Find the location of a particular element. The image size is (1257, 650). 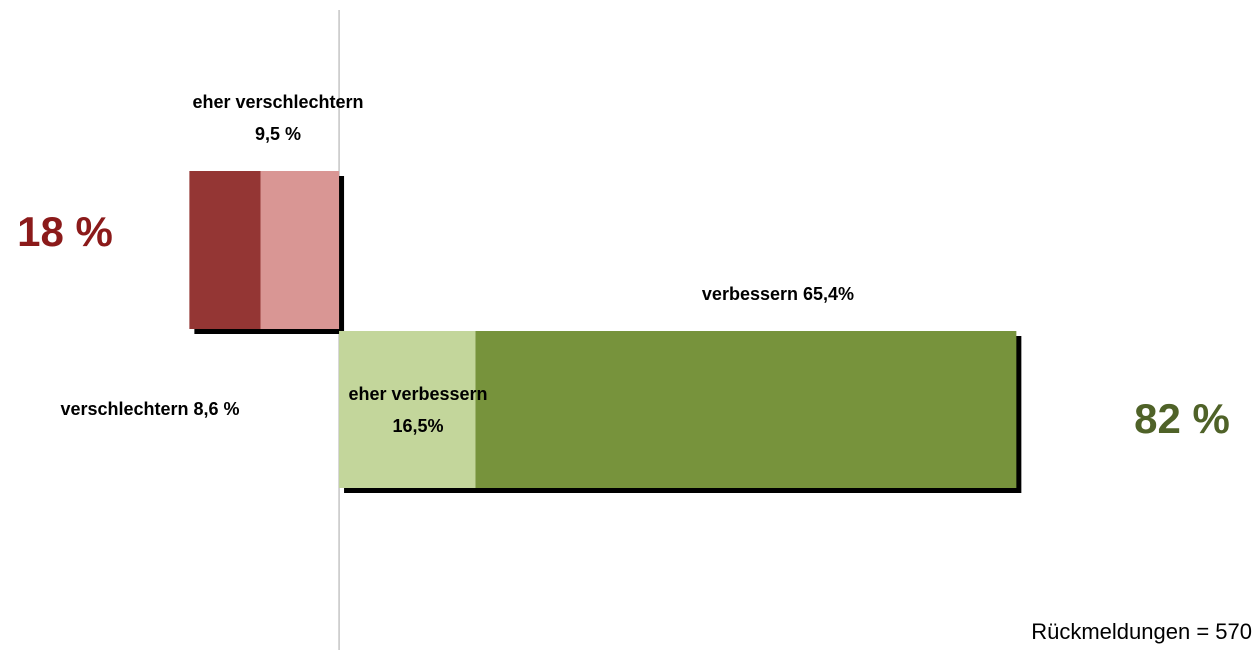

series-name: eher verschlechtern is located at coordinates (277, 102).